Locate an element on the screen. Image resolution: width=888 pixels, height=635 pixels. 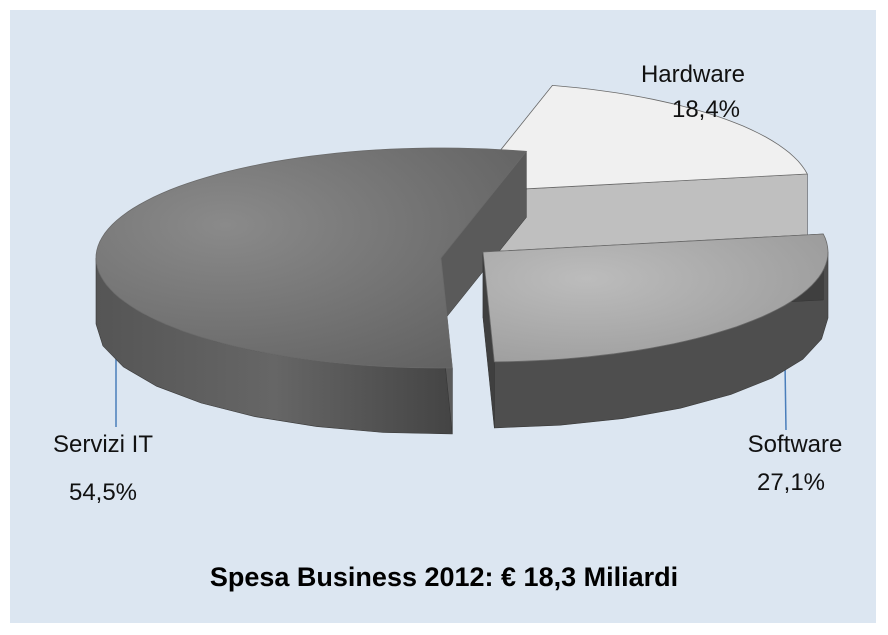
label-servizi-name: Servizi IT is located at coordinates (103, 444).